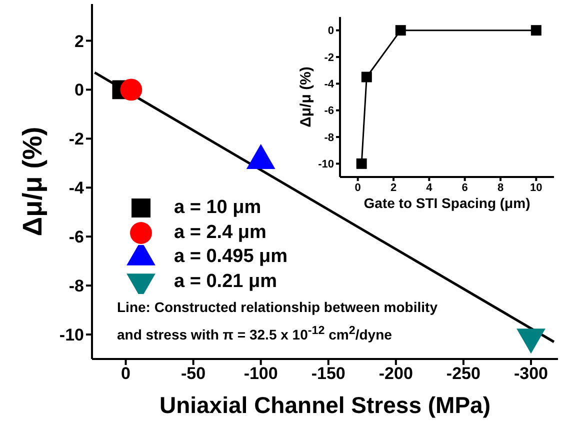 This screenshot has height=429, width=563. Describe the element at coordinates (277, 321) in the screenshot. I see `annotation: Line: Constructed relationship between mobility and stress with π = 32.5 x 10$^{-12}$ cm$^{2}$/dyne` at that location.